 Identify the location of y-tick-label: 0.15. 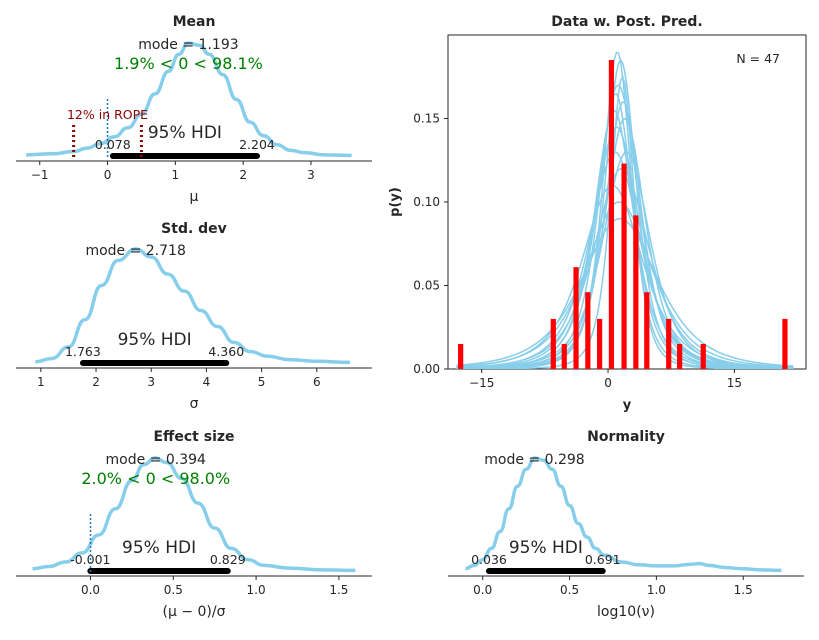
(426, 119).